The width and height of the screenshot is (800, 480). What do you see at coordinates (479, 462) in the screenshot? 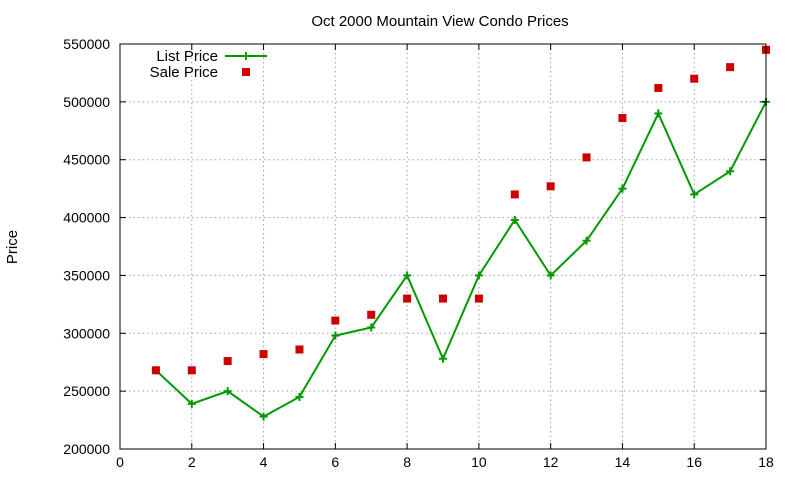
I see `x-tick-label: 10` at bounding box center [479, 462].